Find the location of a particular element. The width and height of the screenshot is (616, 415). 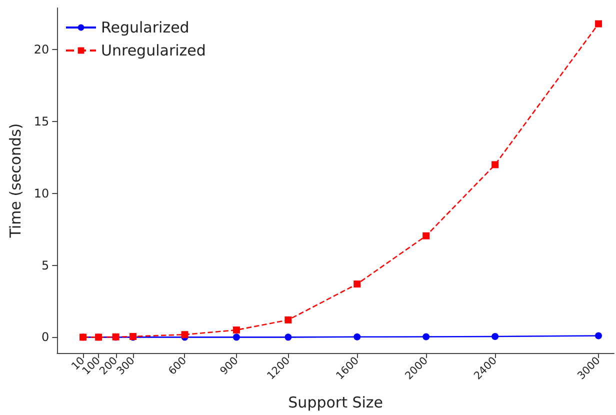

x-axis-title: Support Size is located at coordinates (336, 403).